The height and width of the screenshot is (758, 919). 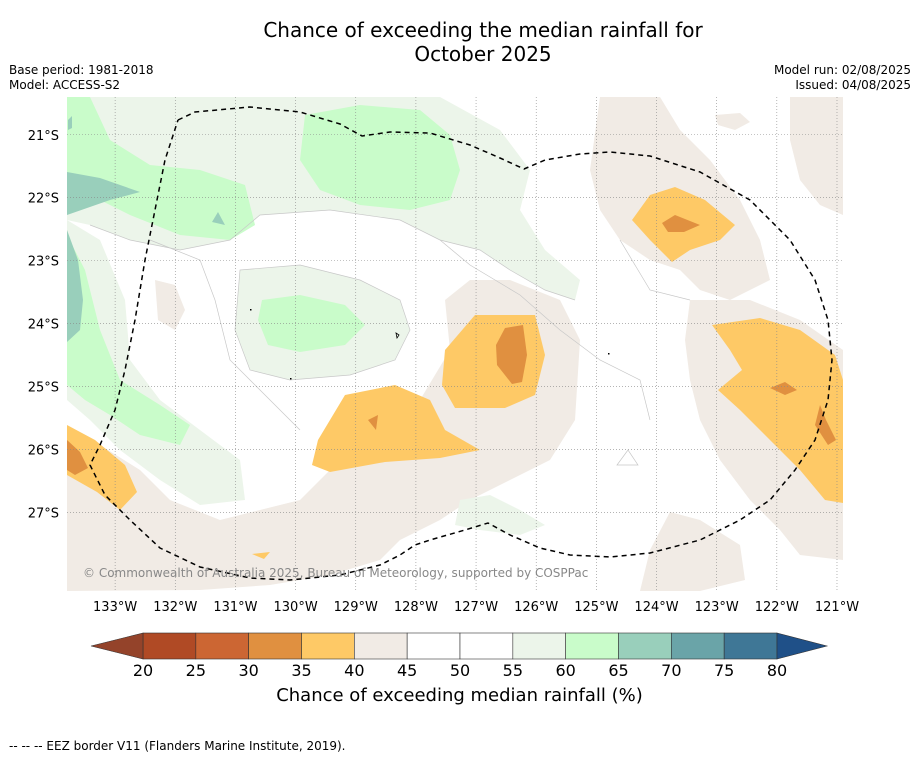 What do you see at coordinates (161, 168) in the screenshot?
I see `contour-60-65-west` at bounding box center [161, 168].